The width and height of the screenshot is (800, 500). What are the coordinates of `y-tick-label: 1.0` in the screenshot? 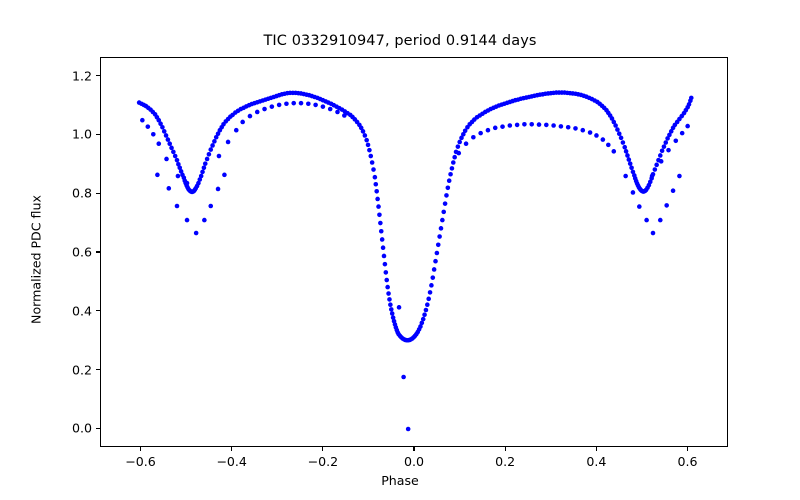 It's located at (81, 134).